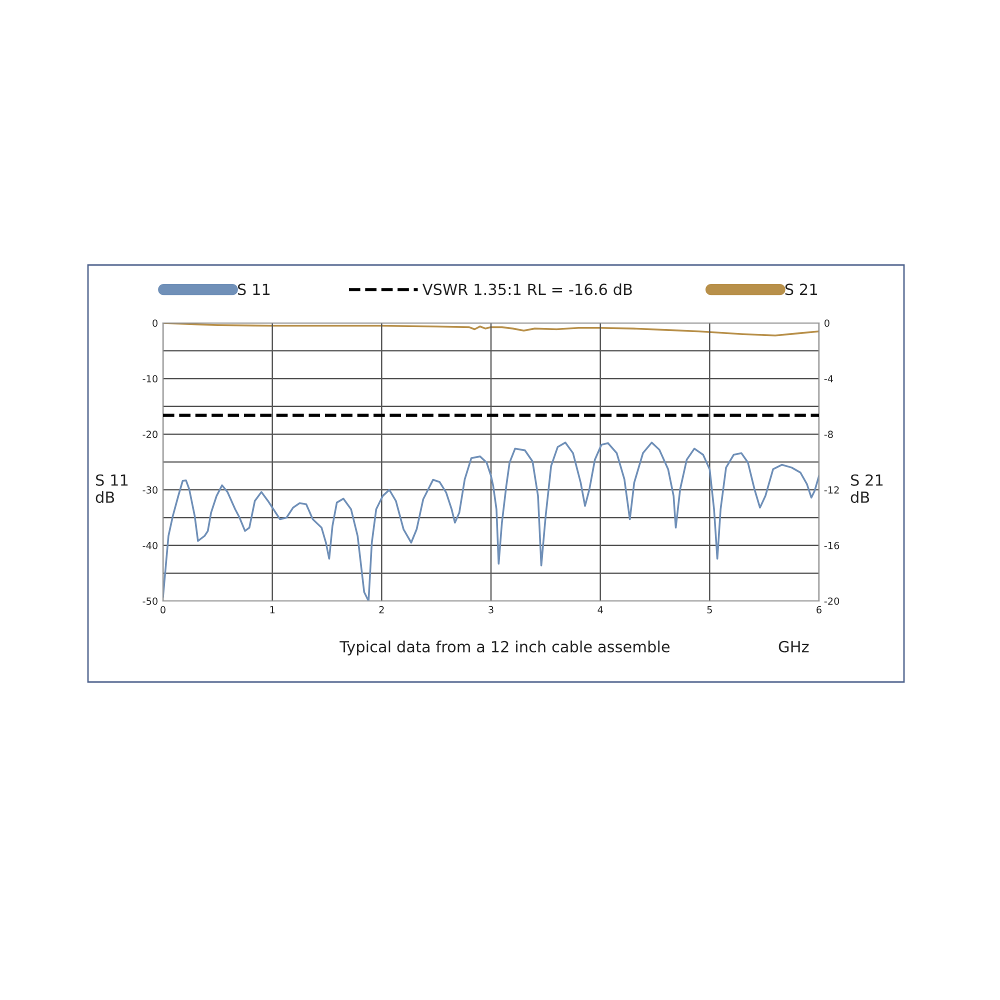  I want to click on x-tick-label: 3, so click(491, 610).